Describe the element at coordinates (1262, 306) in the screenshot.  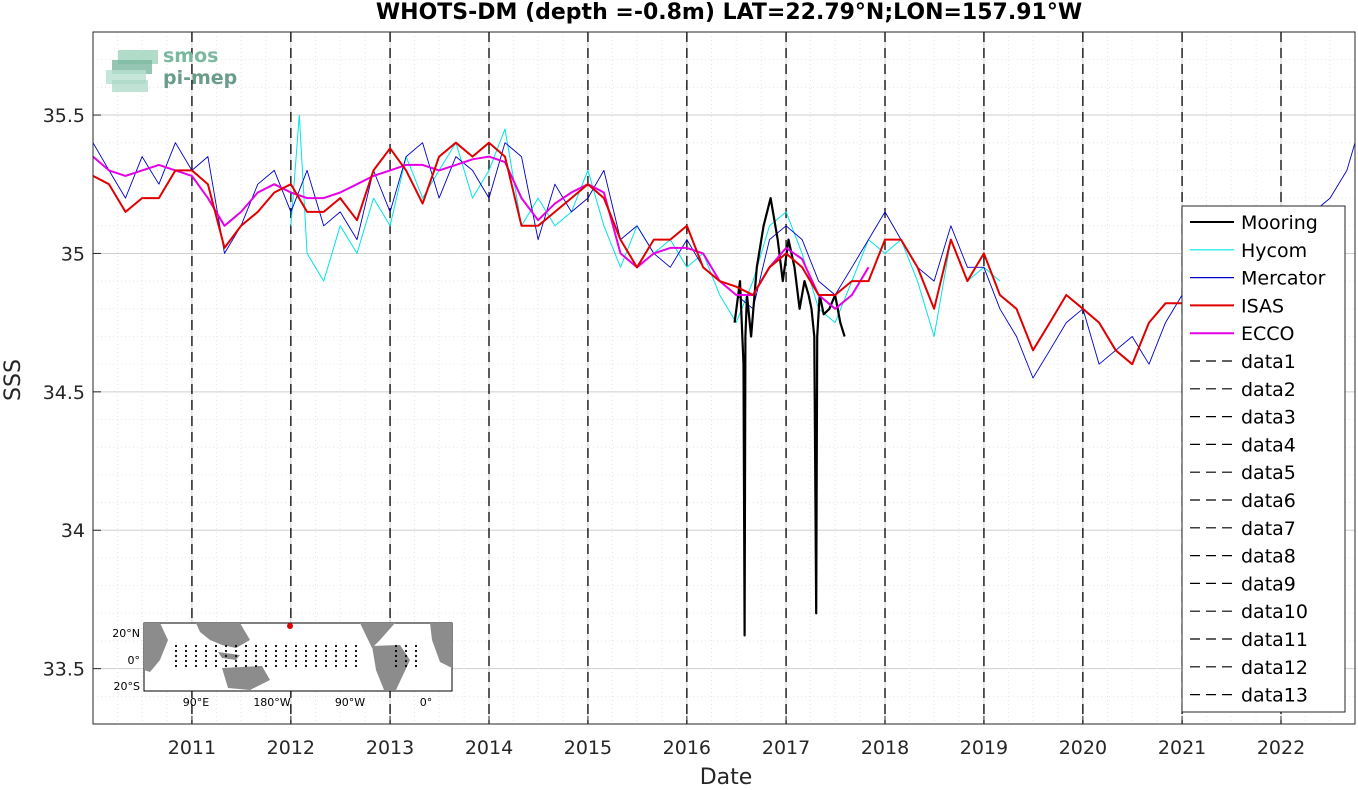
I see `legend-label-isas: ISAS` at that location.